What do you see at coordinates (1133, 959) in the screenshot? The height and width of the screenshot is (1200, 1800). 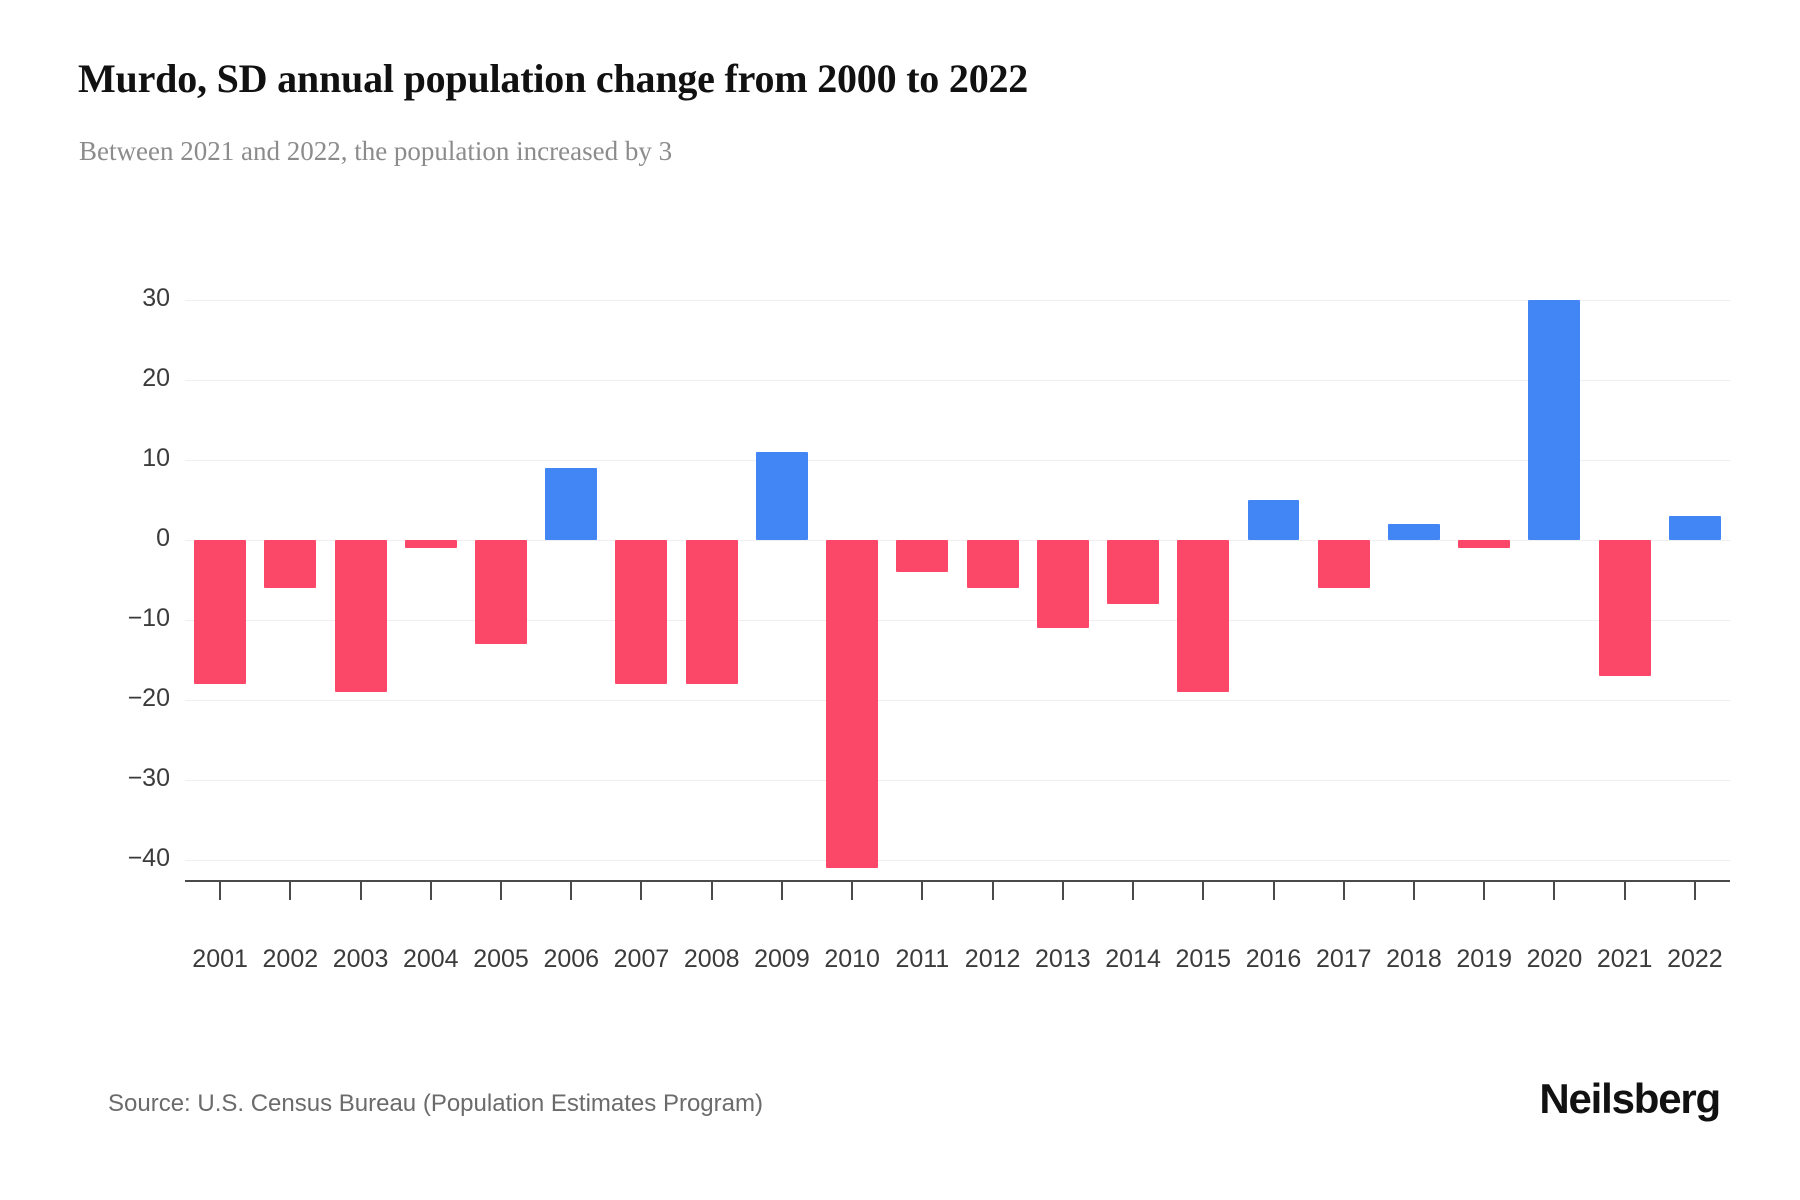 I see `x-axis-tick-label: 2014` at bounding box center [1133, 959].